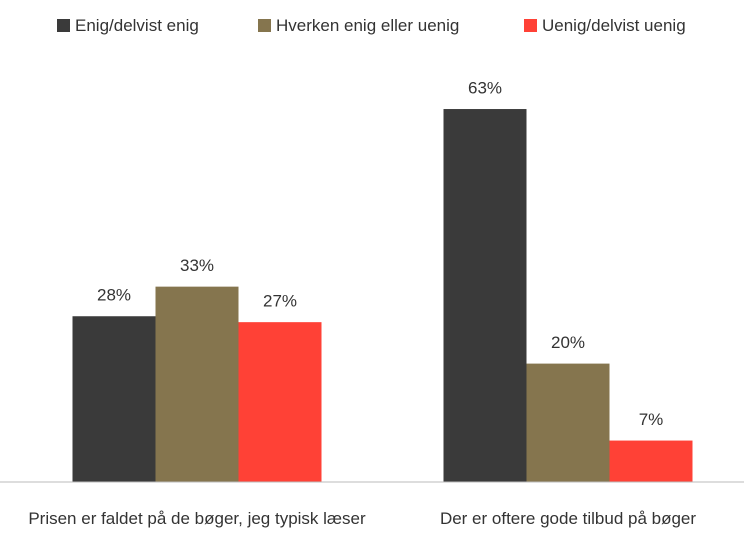 The image size is (744, 549). What do you see at coordinates (485, 88) in the screenshot?
I see `value-label: 63%` at bounding box center [485, 88].